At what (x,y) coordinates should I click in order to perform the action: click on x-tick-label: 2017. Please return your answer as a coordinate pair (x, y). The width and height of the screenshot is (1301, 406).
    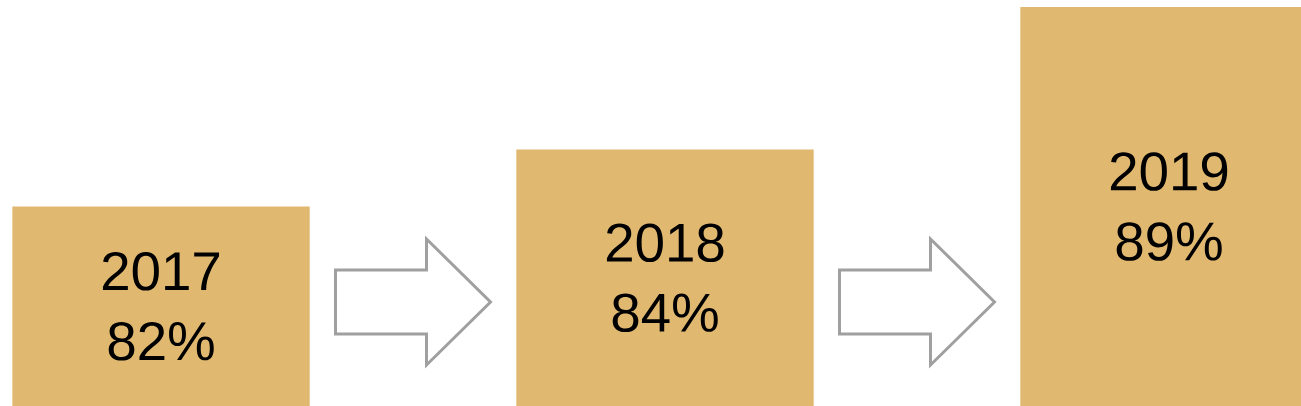
    Looking at the image, I should click on (161, 271).